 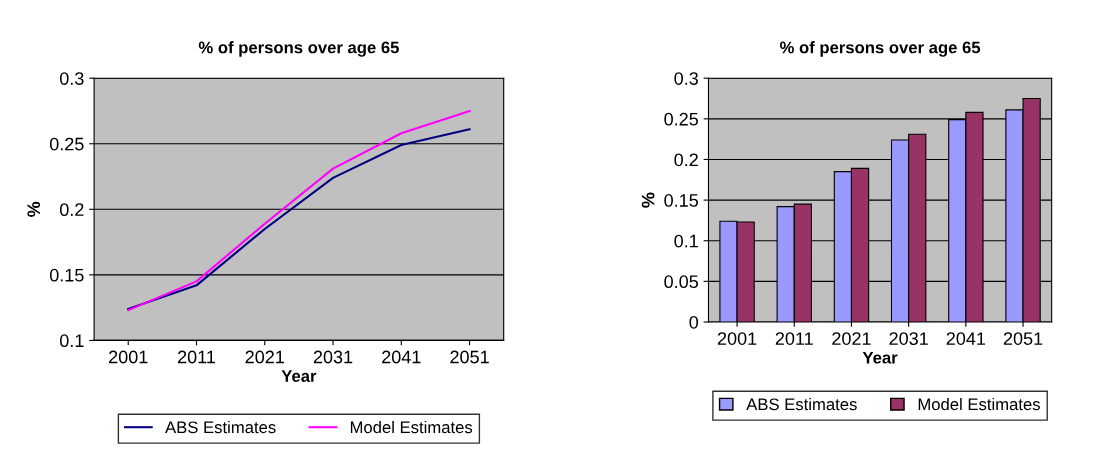 I want to click on y-tick-label: 0.05, so click(x=681, y=282).